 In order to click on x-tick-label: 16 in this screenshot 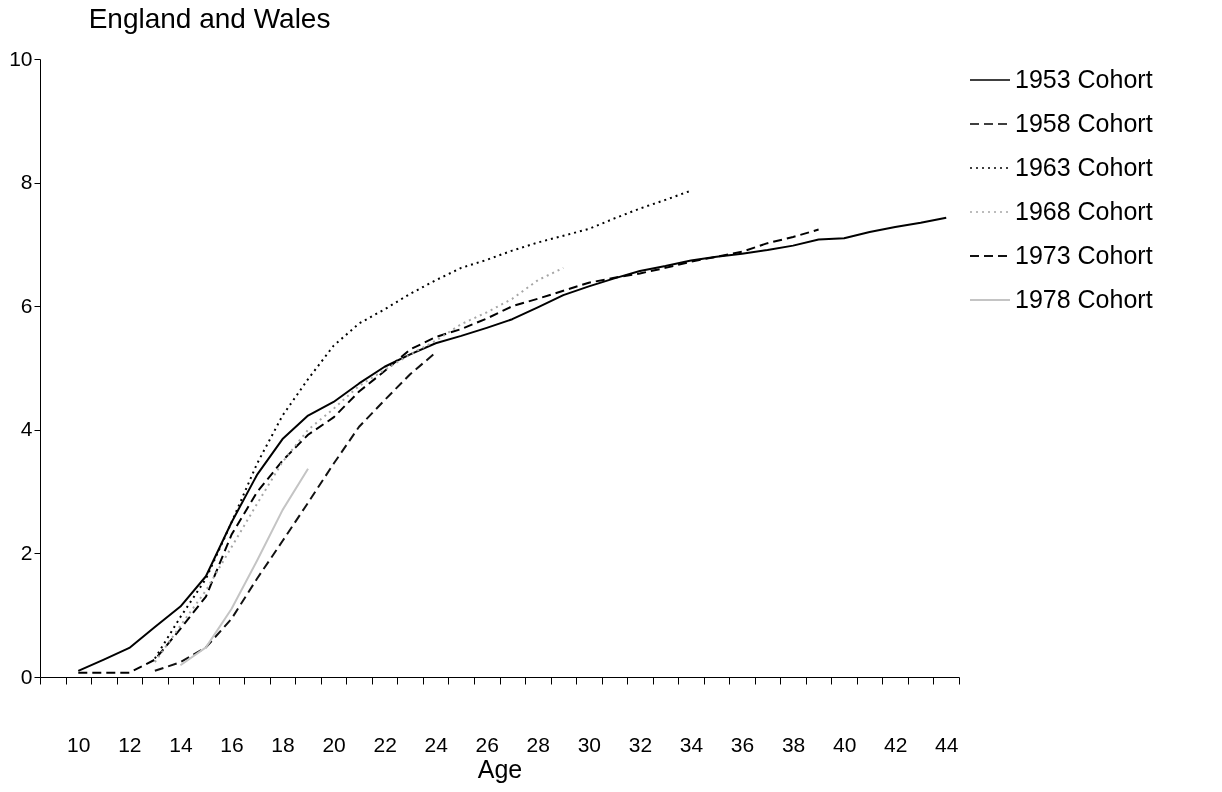, I will do `click(232, 744)`.